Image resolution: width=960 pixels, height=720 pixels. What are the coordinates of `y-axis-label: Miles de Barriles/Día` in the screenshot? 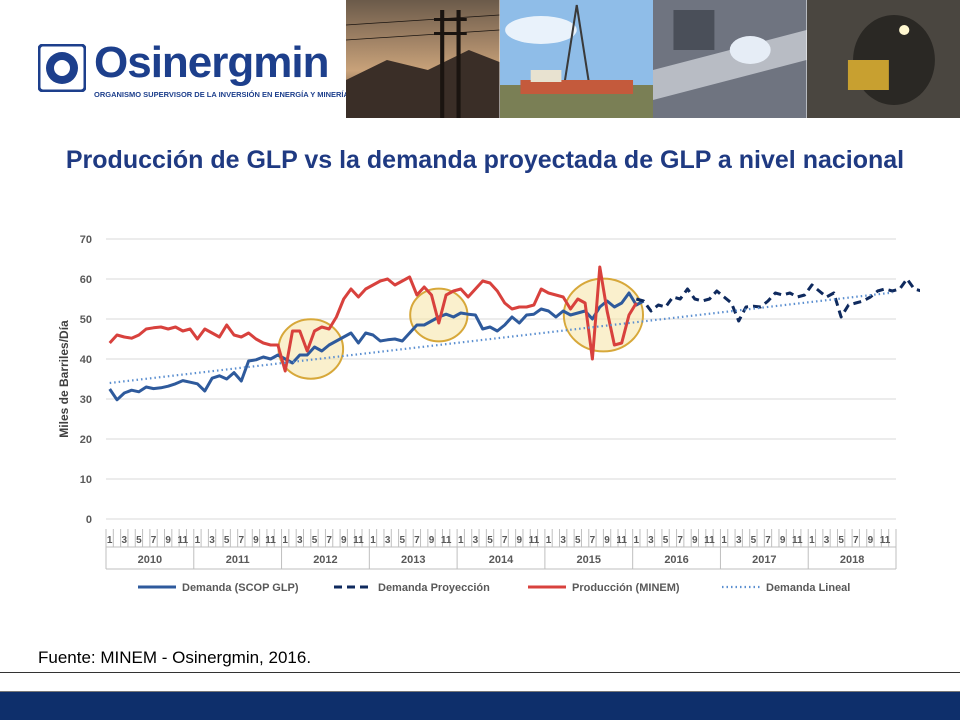 It's located at (64, 379).